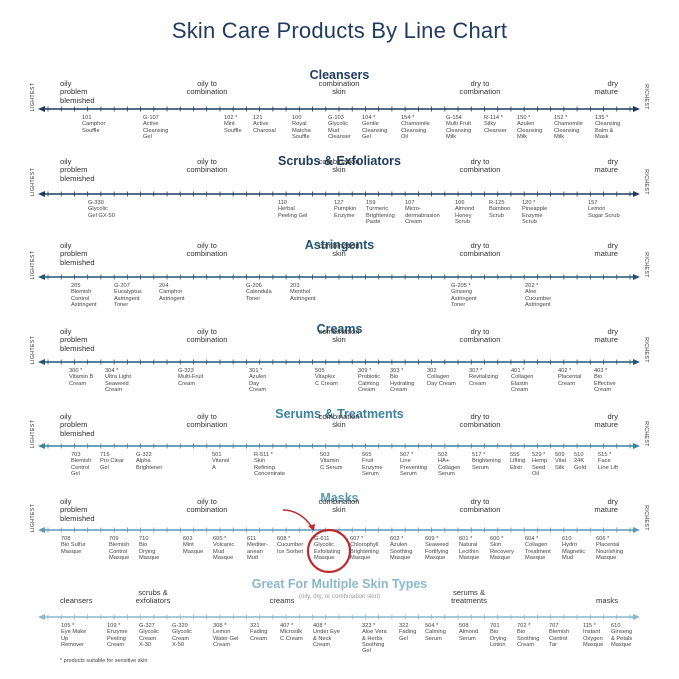 This screenshot has width=679, height=679. Describe the element at coordinates (528, 635) in the screenshot. I see `product-label: 702 * Bio Soothing Cream` at that location.